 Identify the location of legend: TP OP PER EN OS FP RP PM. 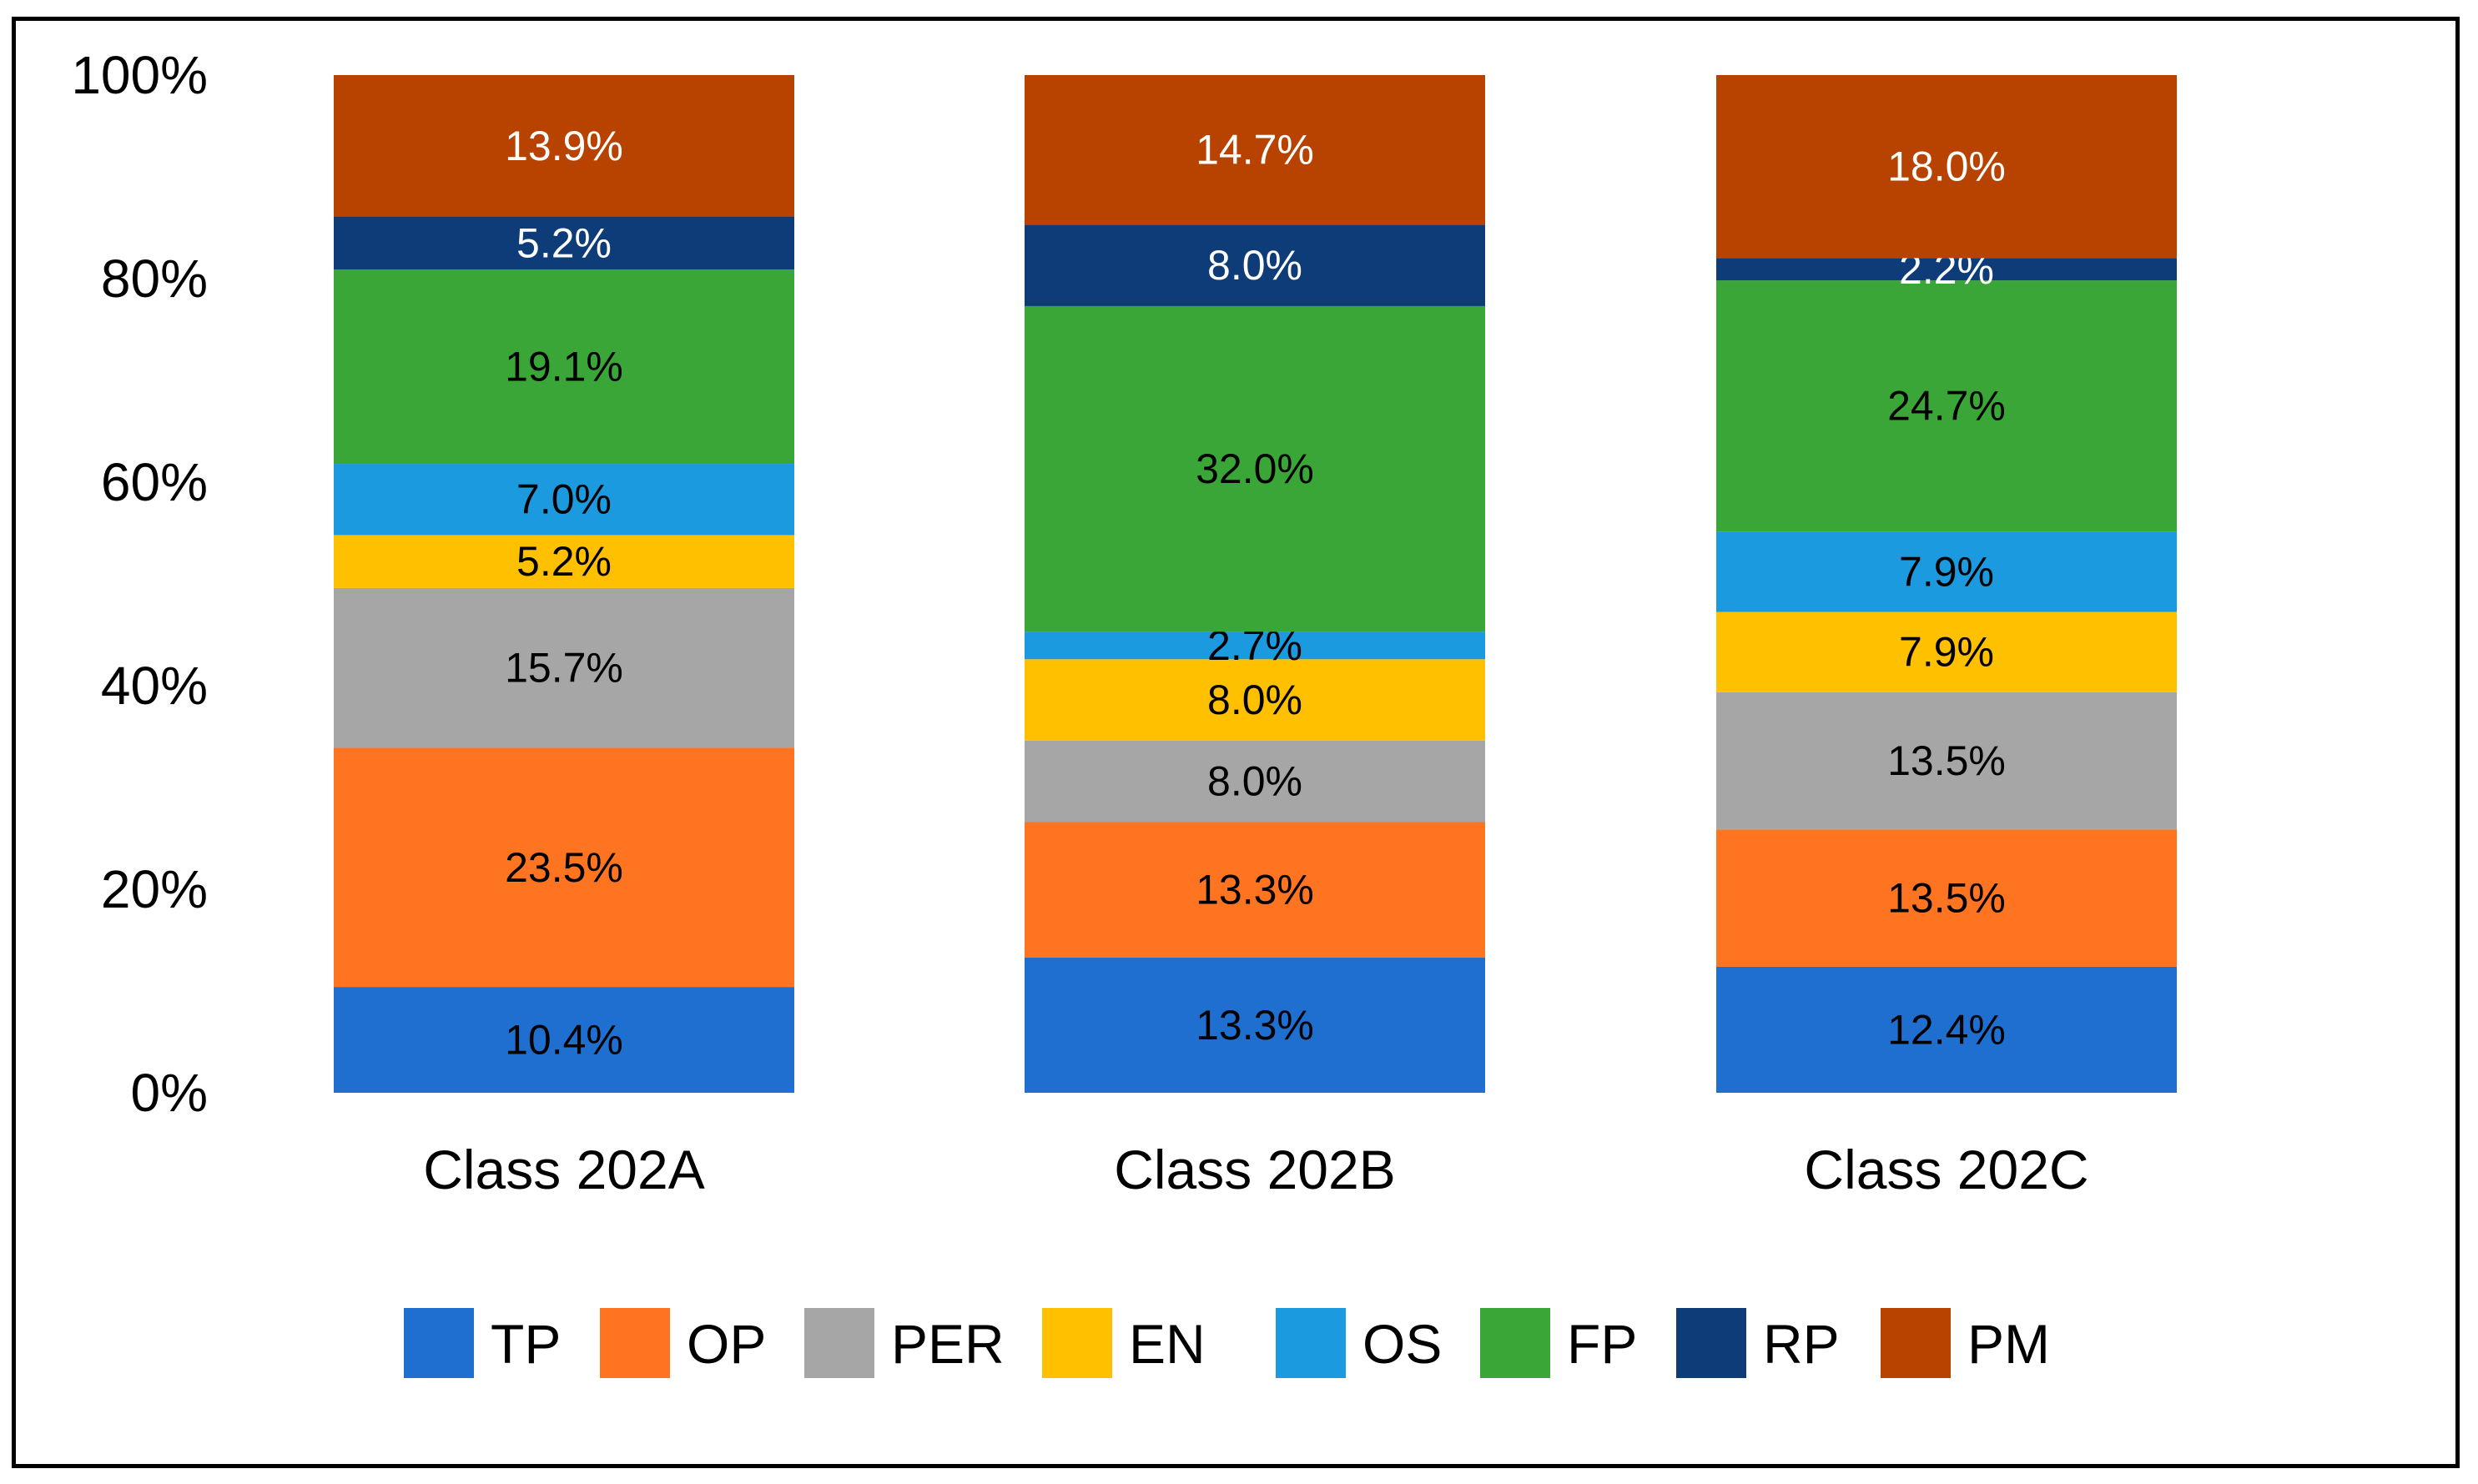
(1227, 1343).